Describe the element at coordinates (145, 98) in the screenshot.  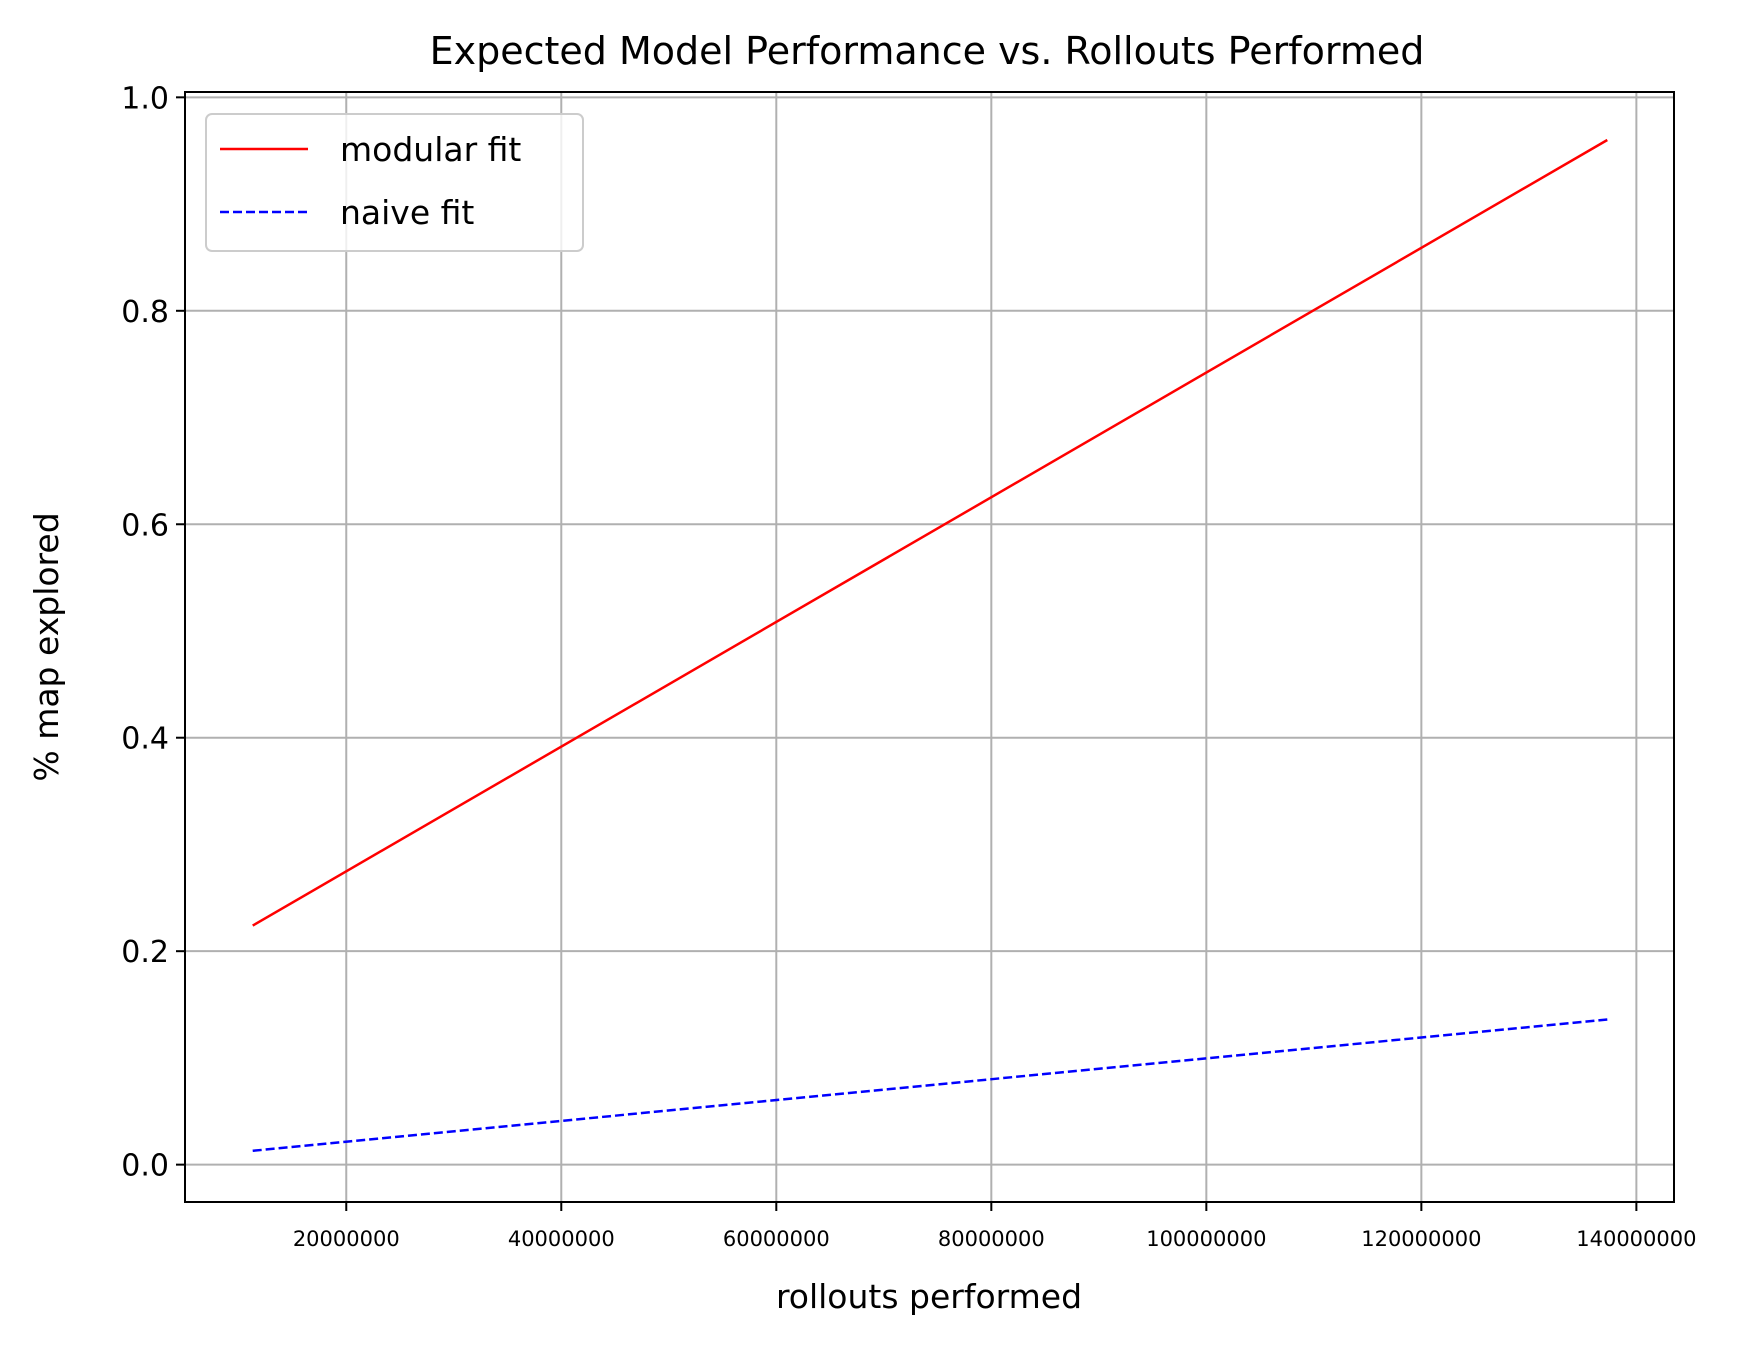
I see `y-tick-label: 1.0` at that location.